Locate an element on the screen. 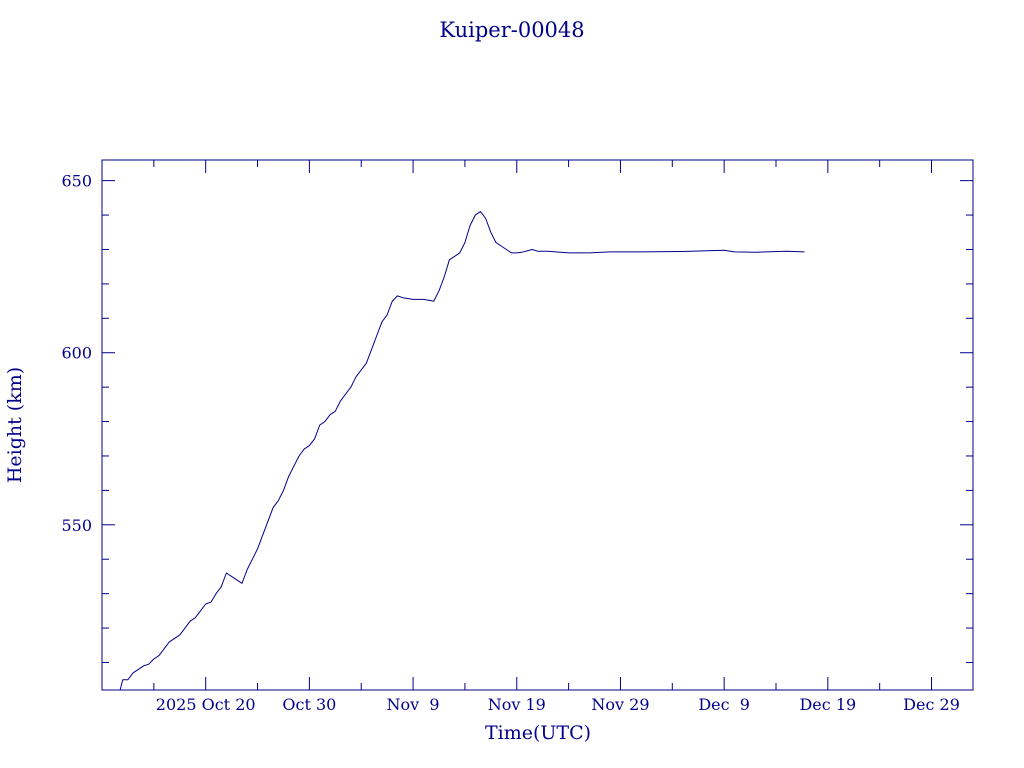 Image resolution: width=1024 pixels, height=768 pixels. x-tick-label: Dec 19 is located at coordinates (827, 704).